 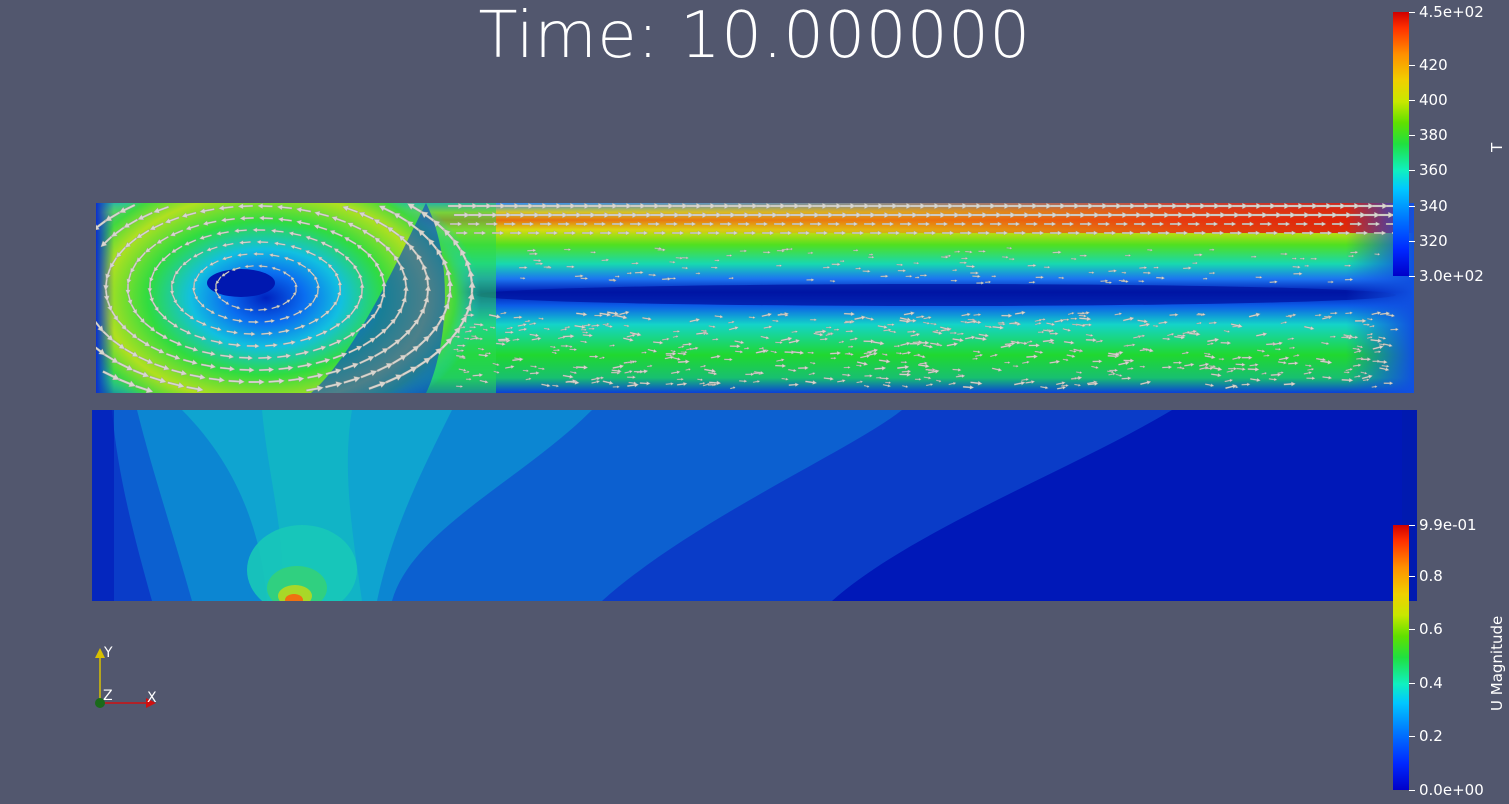 What do you see at coordinates (1431, 629) in the screenshot?
I see `colorbar-tick-label: 0.6` at bounding box center [1431, 629].